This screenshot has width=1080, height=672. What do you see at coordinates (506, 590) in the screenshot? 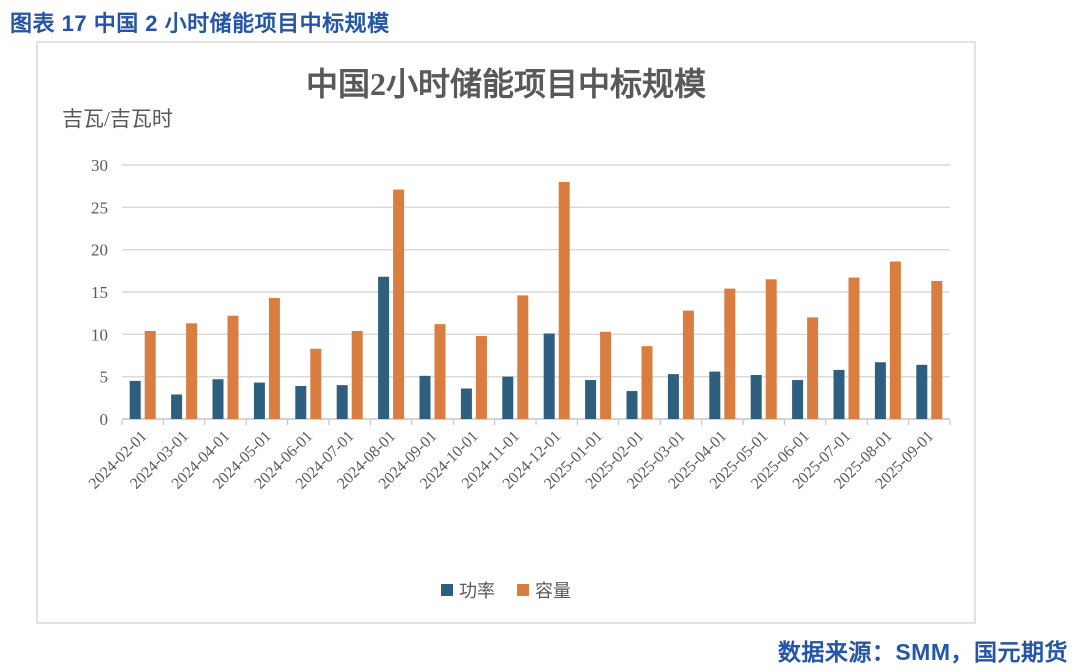
I see `chart-legend: 功率 容量` at bounding box center [506, 590].